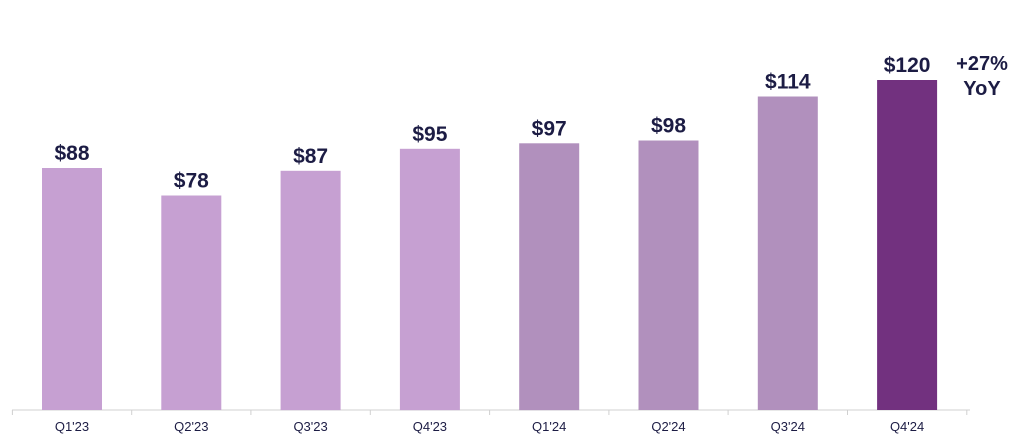 This screenshot has width=1024, height=447. Describe the element at coordinates (549, 277) in the screenshot. I see `bar-q124` at that location.